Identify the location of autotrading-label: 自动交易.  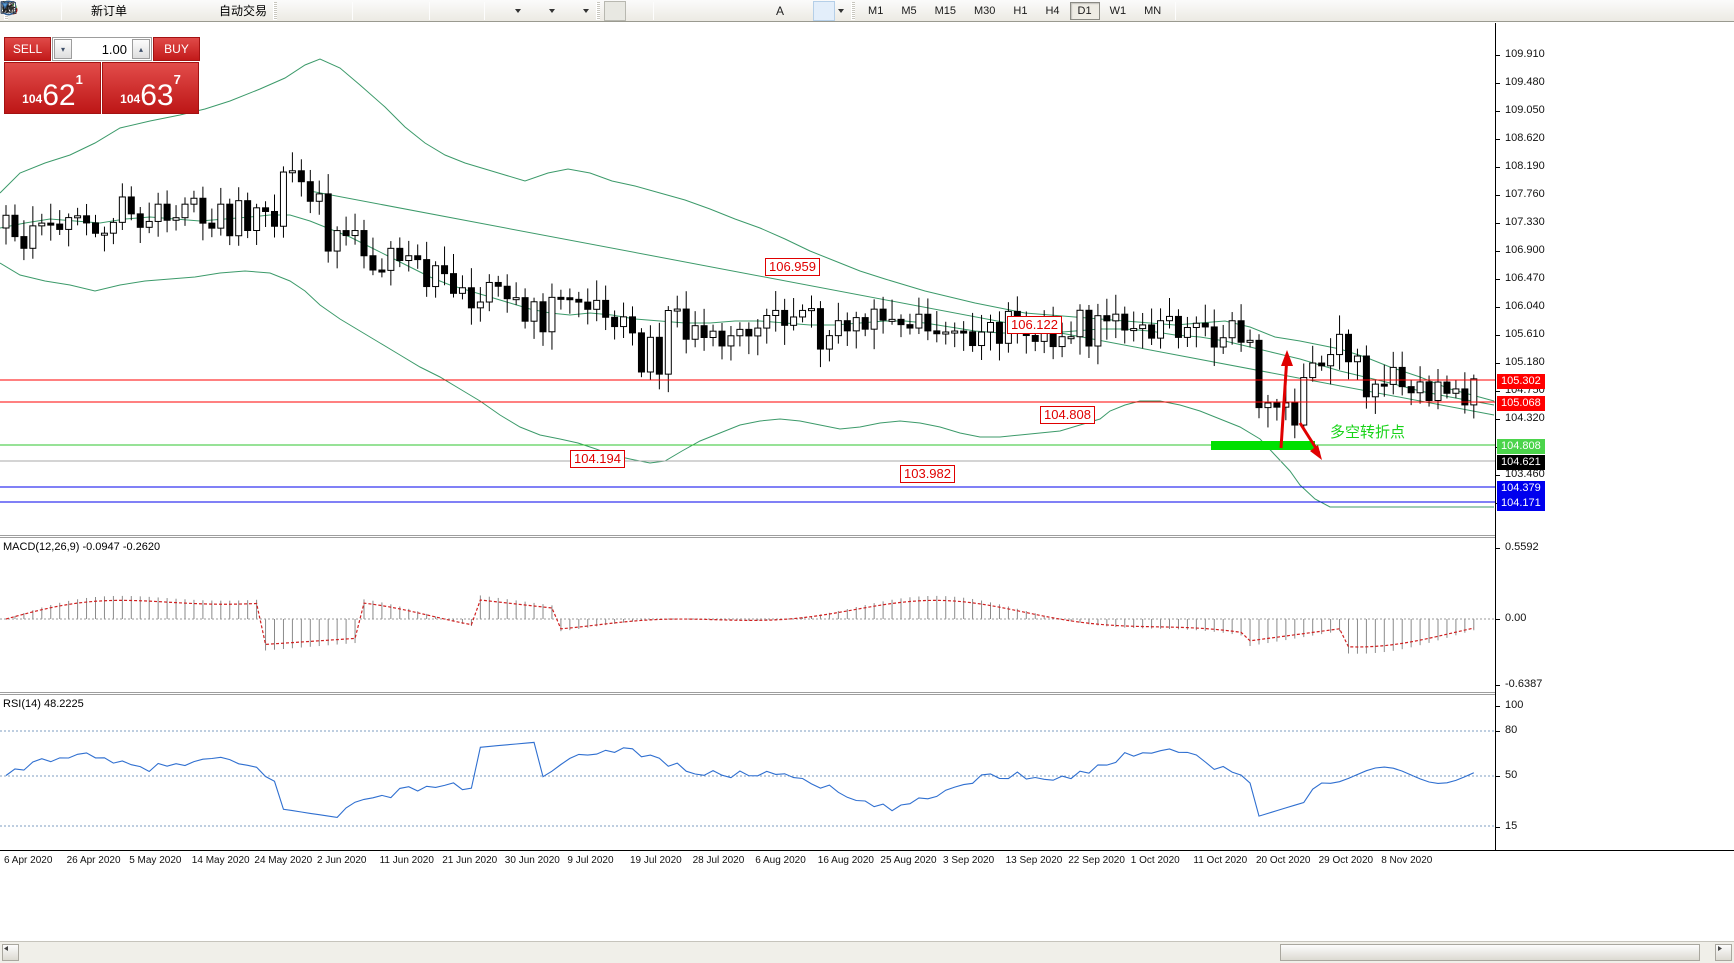
(243, 11).